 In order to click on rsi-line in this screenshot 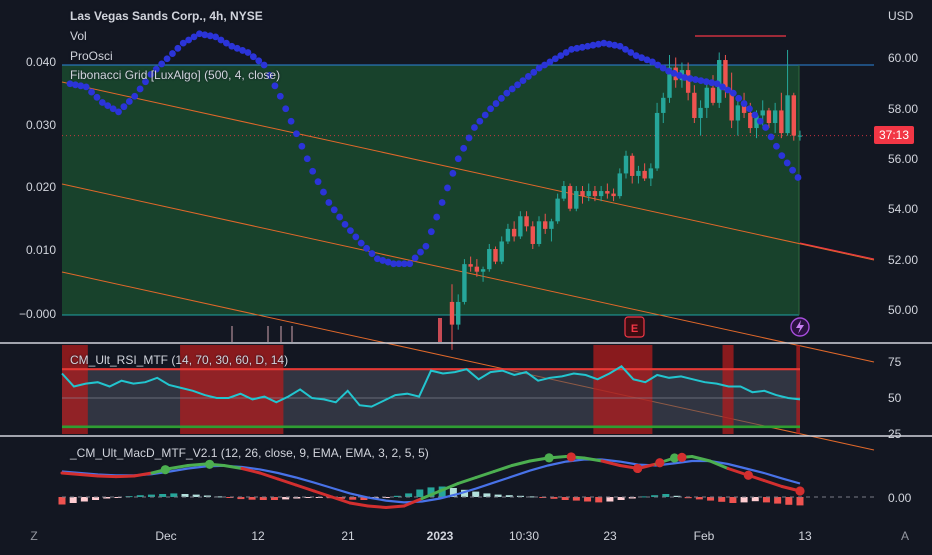, I will do `click(431, 386)`.